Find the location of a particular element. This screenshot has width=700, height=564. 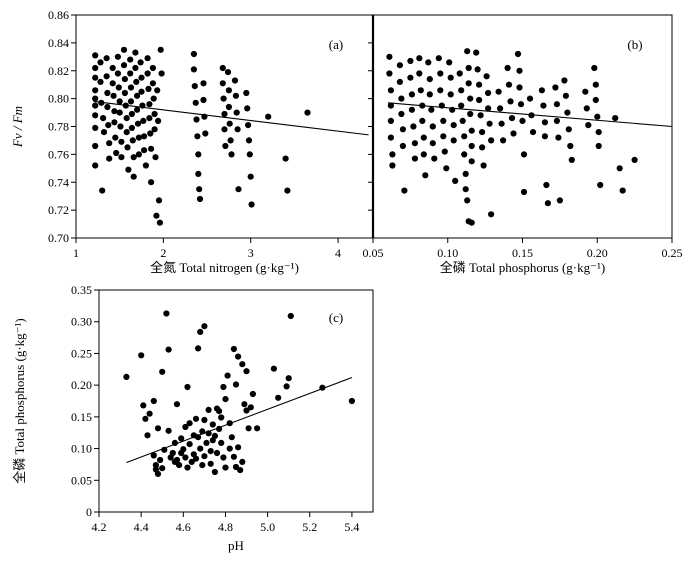

panel-label: (a) is located at coordinates (336, 44).